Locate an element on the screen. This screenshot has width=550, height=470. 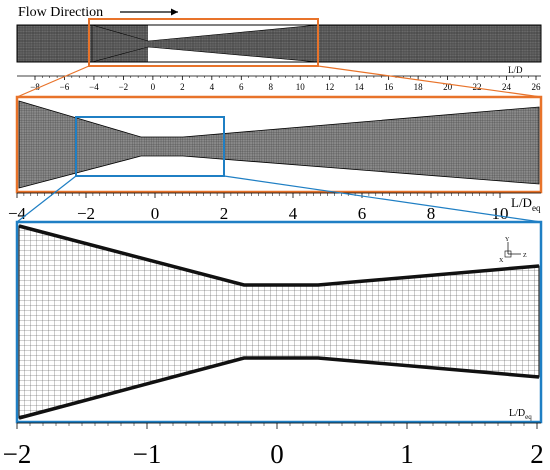
panel1-tick-label: 16 is located at coordinates (389, 87).